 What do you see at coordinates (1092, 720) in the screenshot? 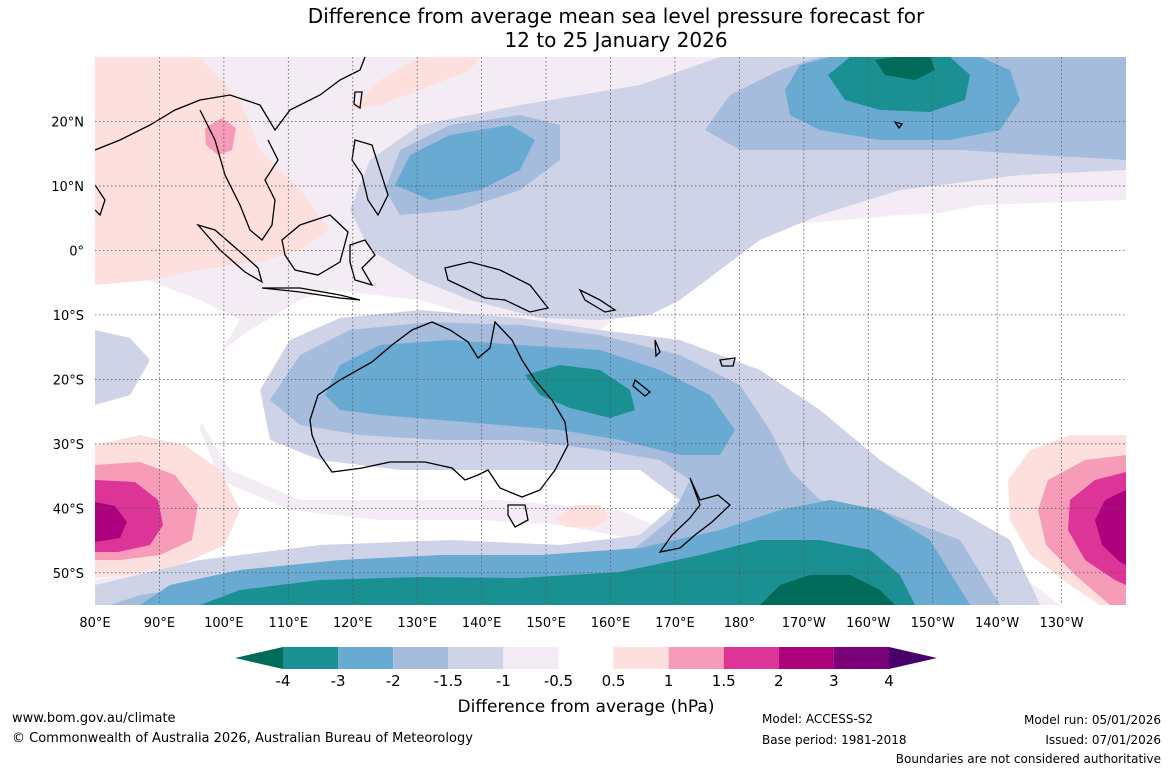
I see `footer-model-run: Model run: 05/01/2026` at bounding box center [1092, 720].